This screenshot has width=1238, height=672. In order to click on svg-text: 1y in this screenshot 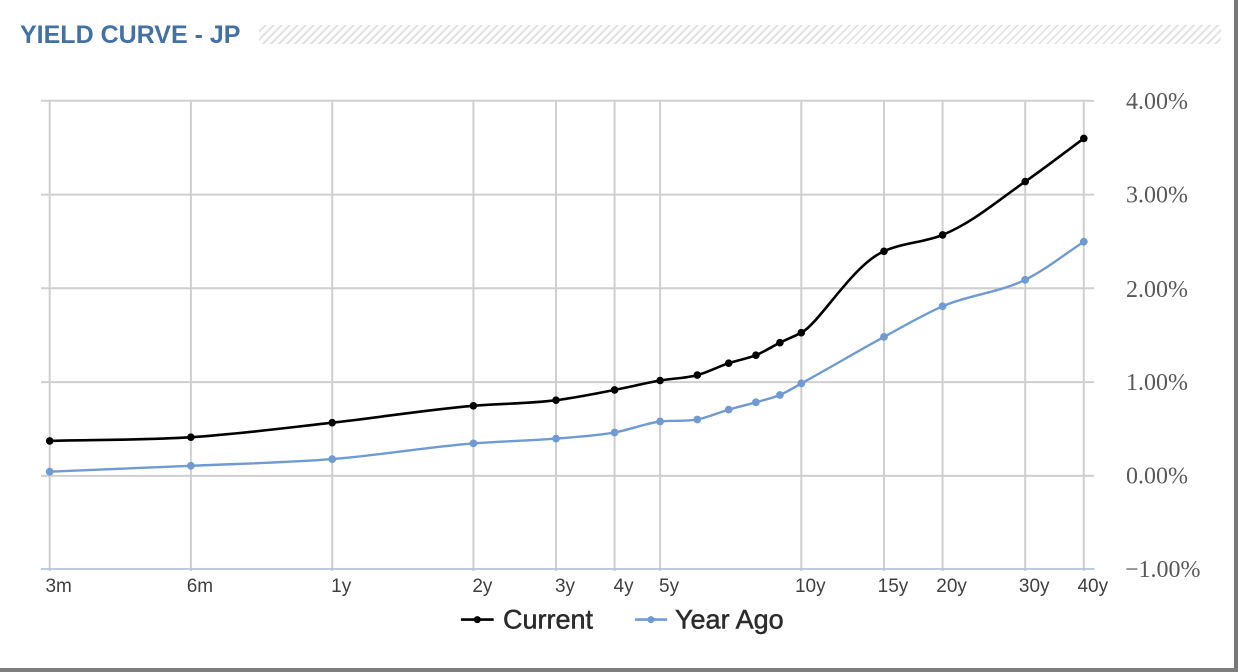, I will do `click(341, 586)`.